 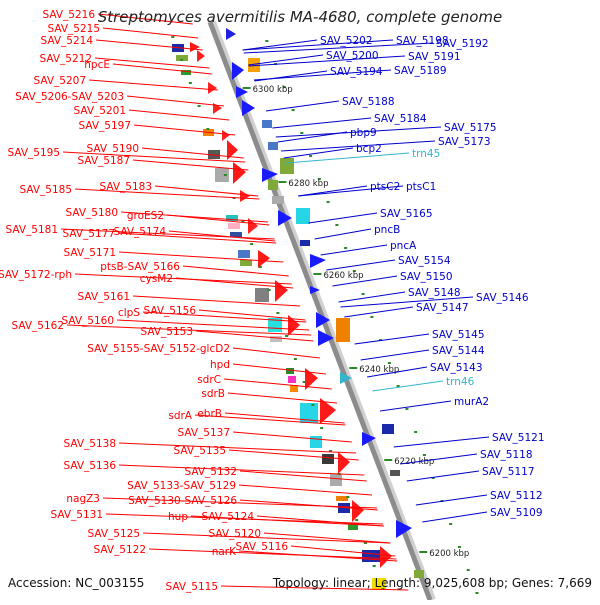 I want to click on gene-label-left: hpcE, so click(x=97, y=65).